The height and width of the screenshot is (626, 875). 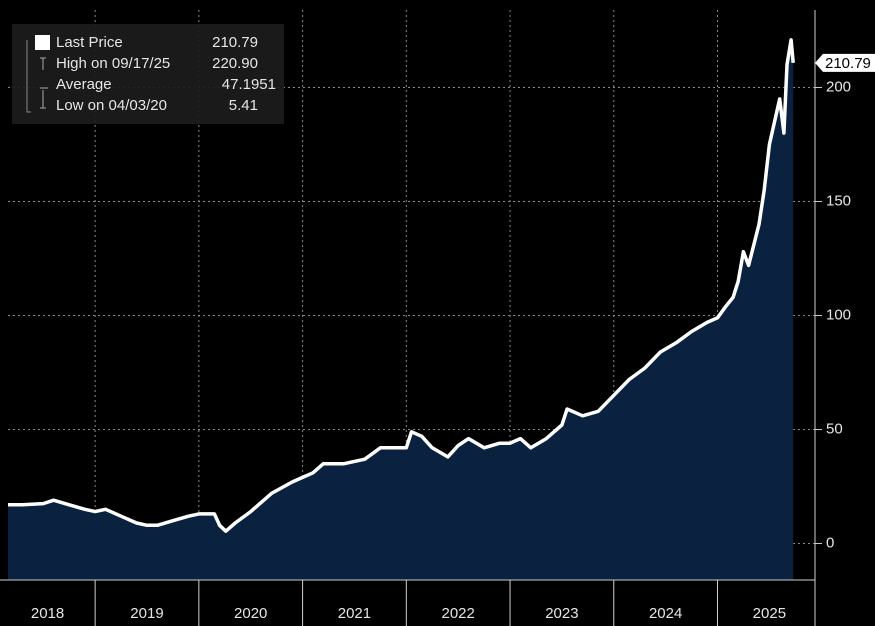 I want to click on x-tick-label: 2020, so click(x=250, y=613).